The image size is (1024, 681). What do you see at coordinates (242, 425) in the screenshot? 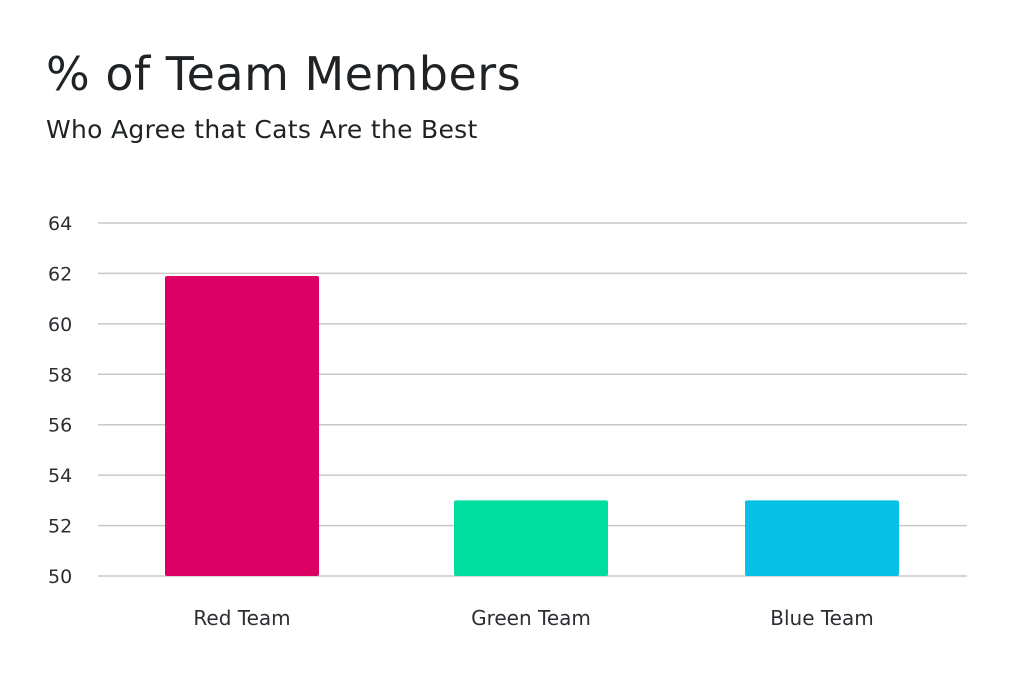
I see `bar-red-team` at bounding box center [242, 425].